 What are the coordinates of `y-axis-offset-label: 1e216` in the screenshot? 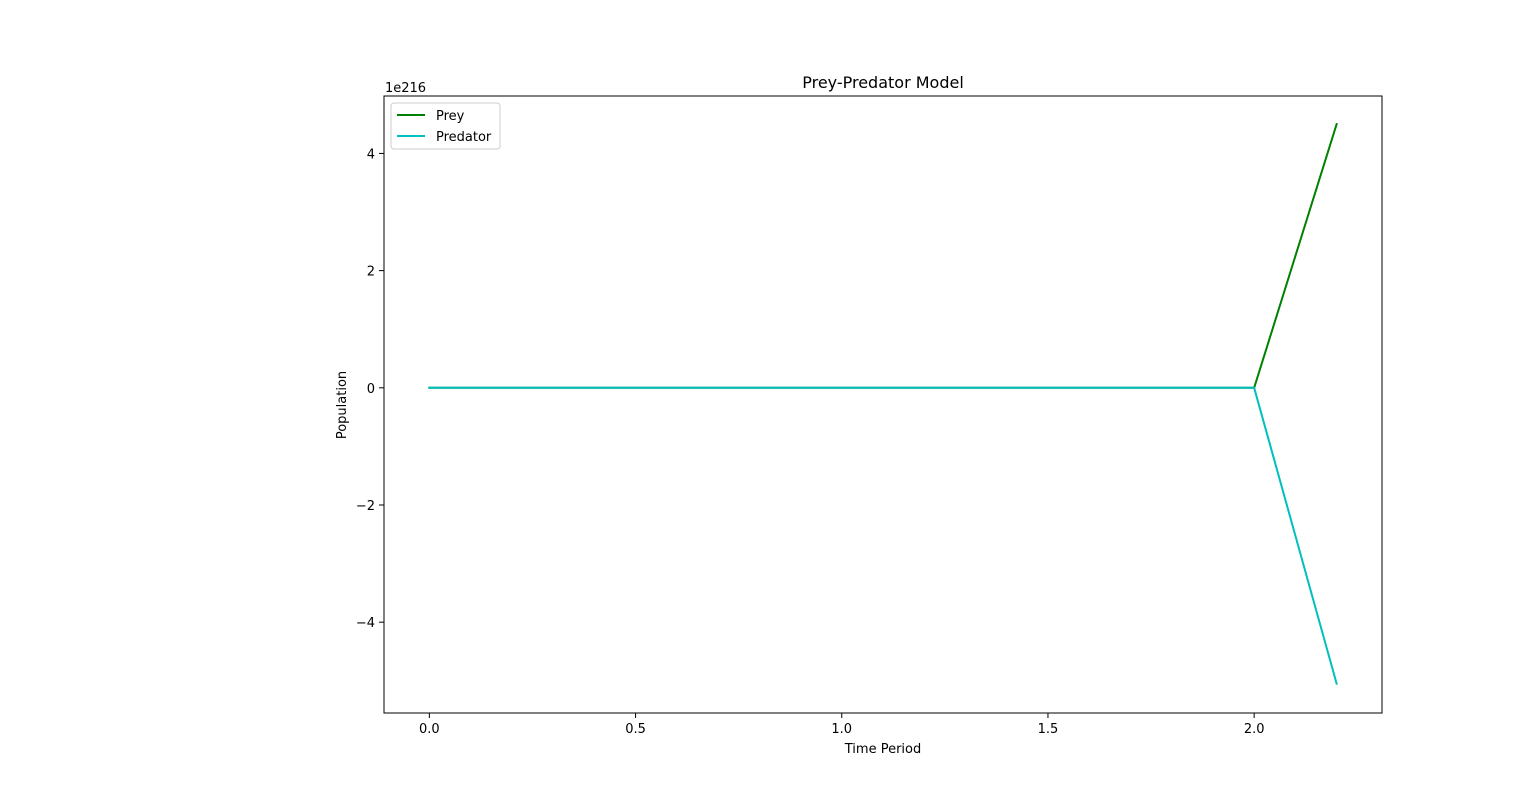 It's located at (405, 88).